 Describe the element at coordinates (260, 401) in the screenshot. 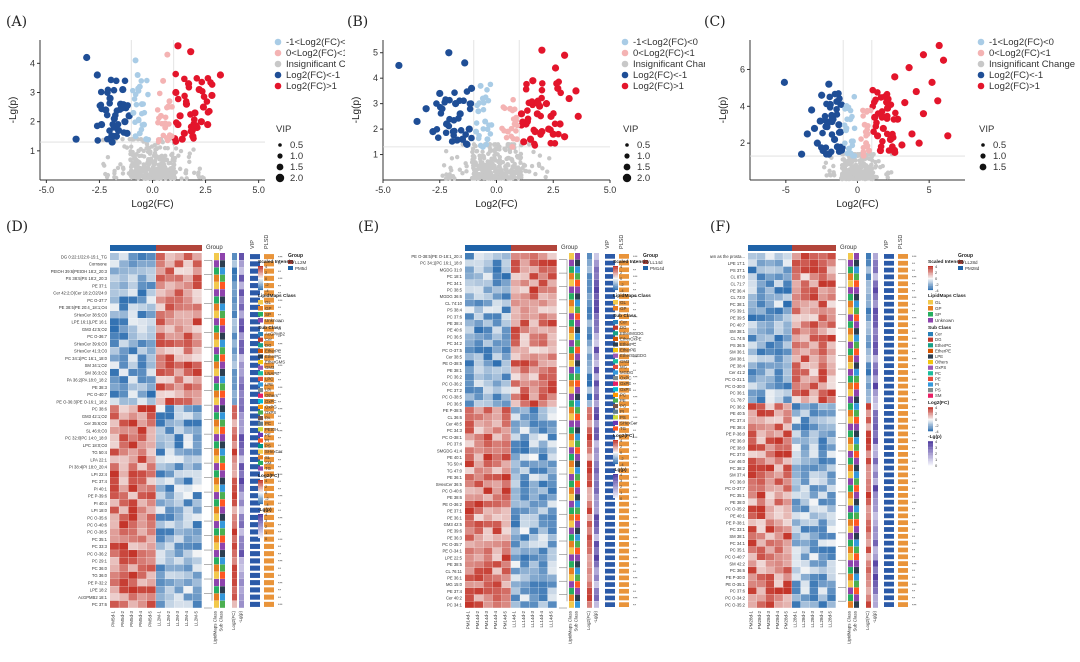

I see `legend-swatch` at that location.